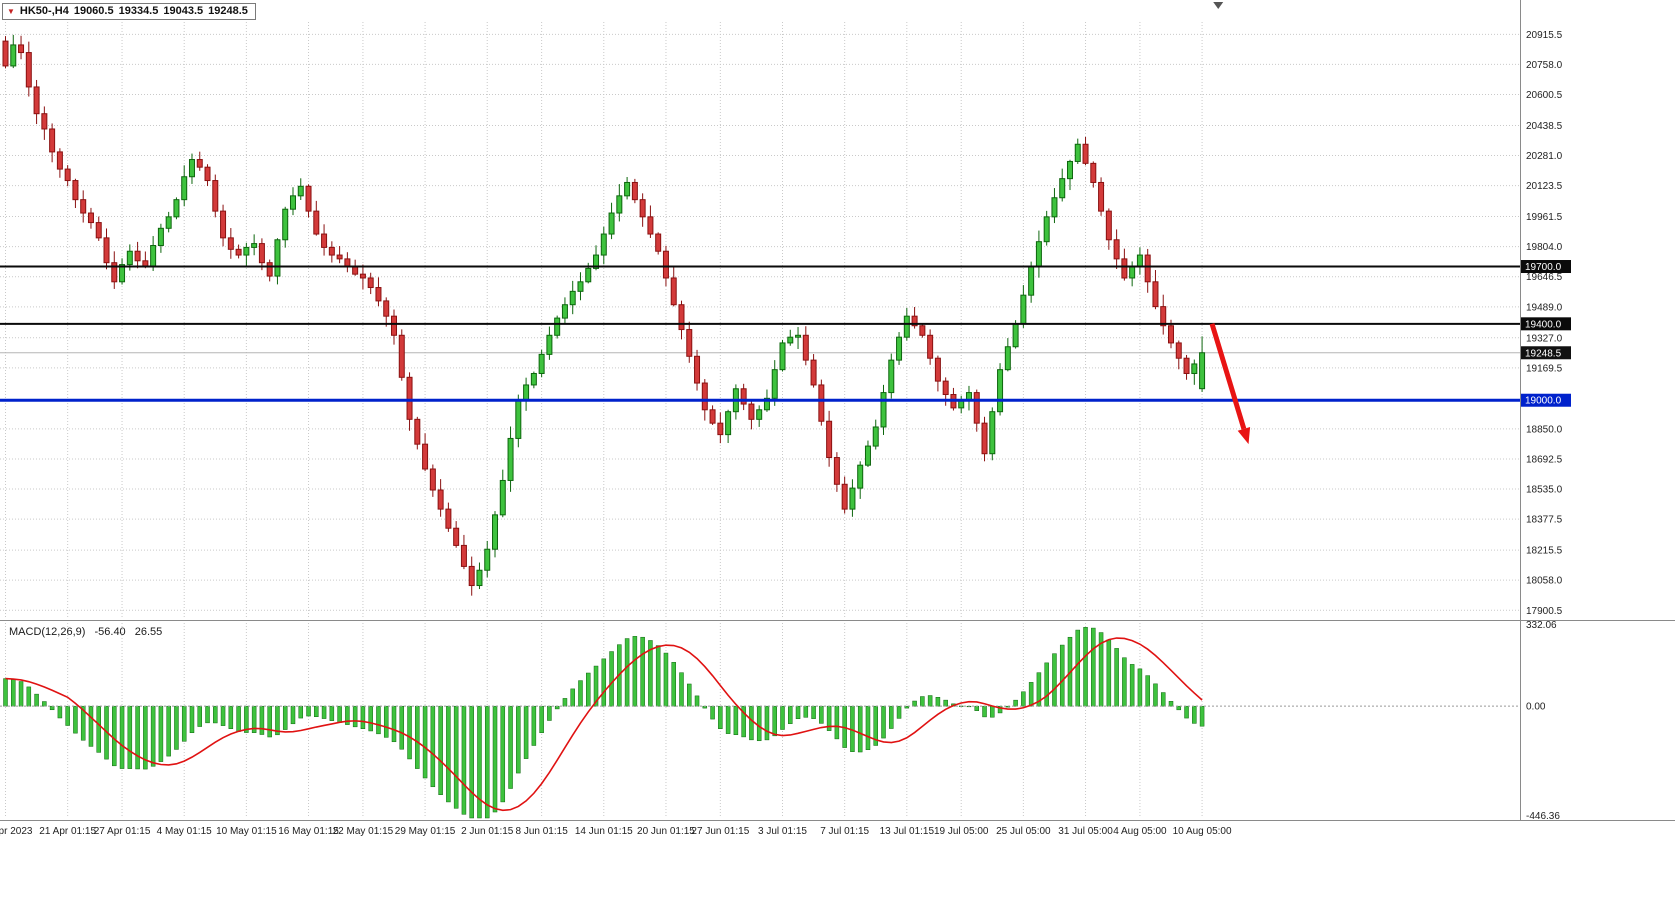  I want to click on date-tick-label: 10 May 01:15, so click(246, 831).